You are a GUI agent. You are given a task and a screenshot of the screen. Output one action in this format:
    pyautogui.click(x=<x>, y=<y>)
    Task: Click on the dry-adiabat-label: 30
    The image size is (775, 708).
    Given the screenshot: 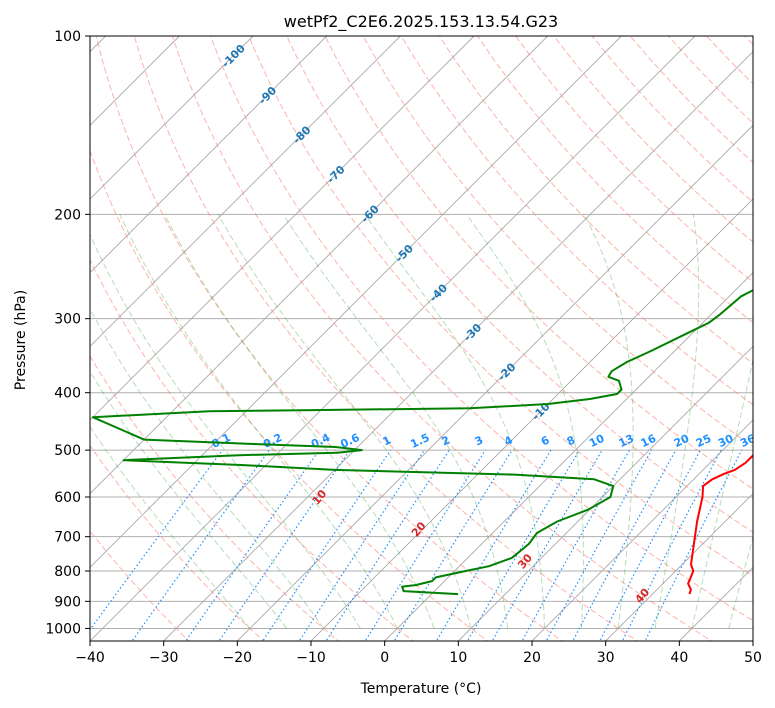 What is the action you would take?
    pyautogui.click(x=525, y=561)
    